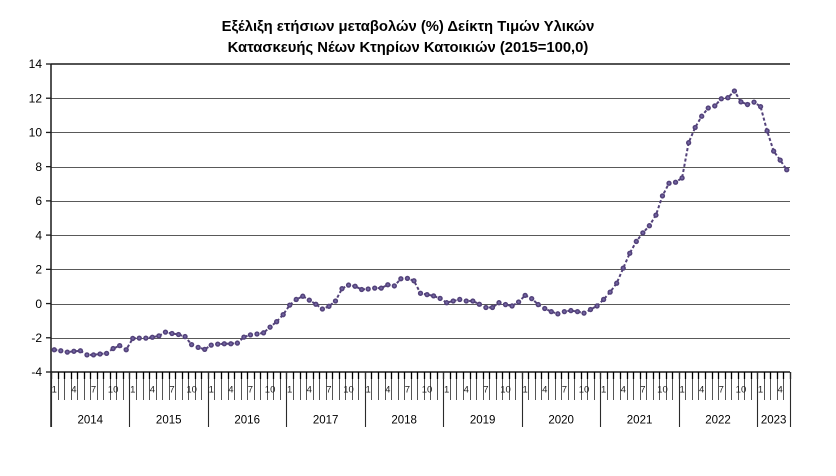  I want to click on svg-text: 2018, so click(404, 421).